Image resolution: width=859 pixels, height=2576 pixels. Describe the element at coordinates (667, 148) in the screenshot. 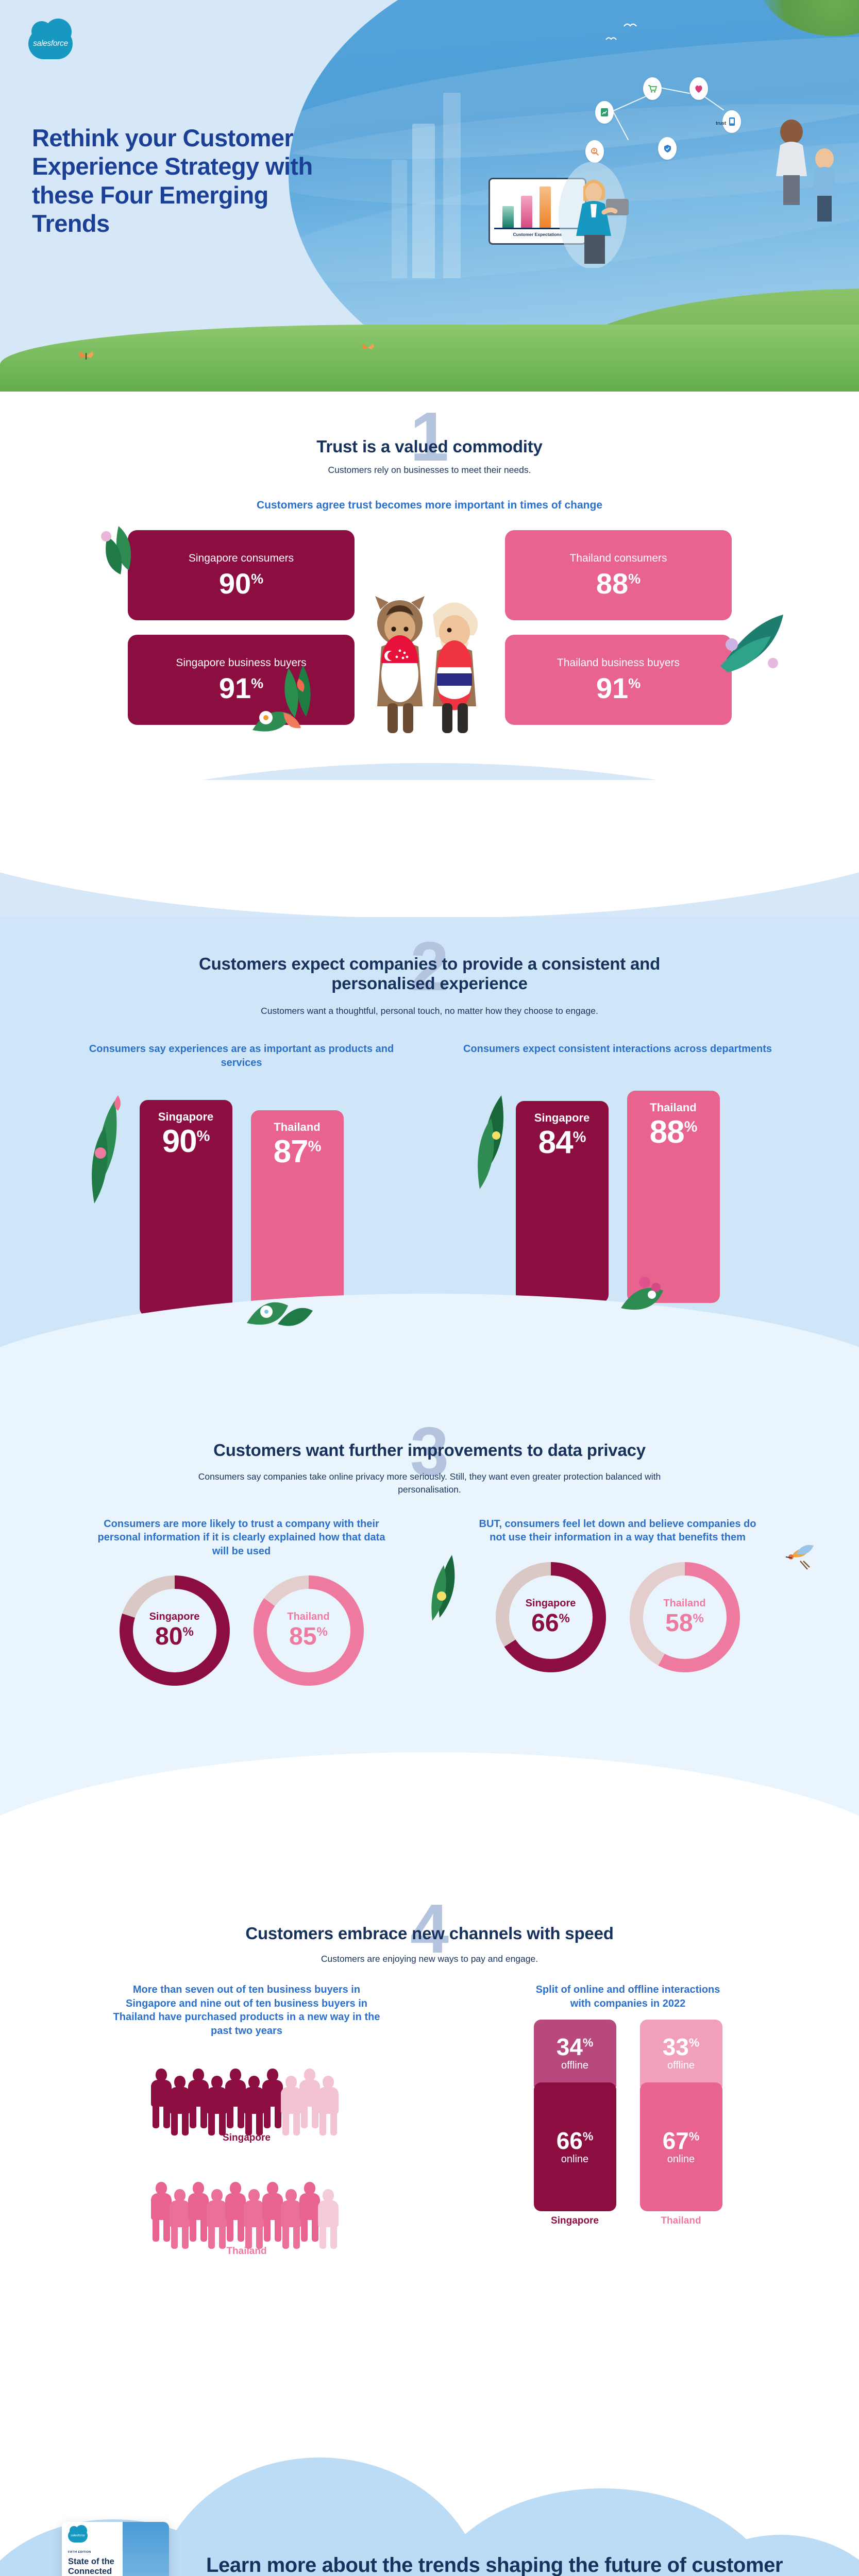

I see `badge-icon` at that location.